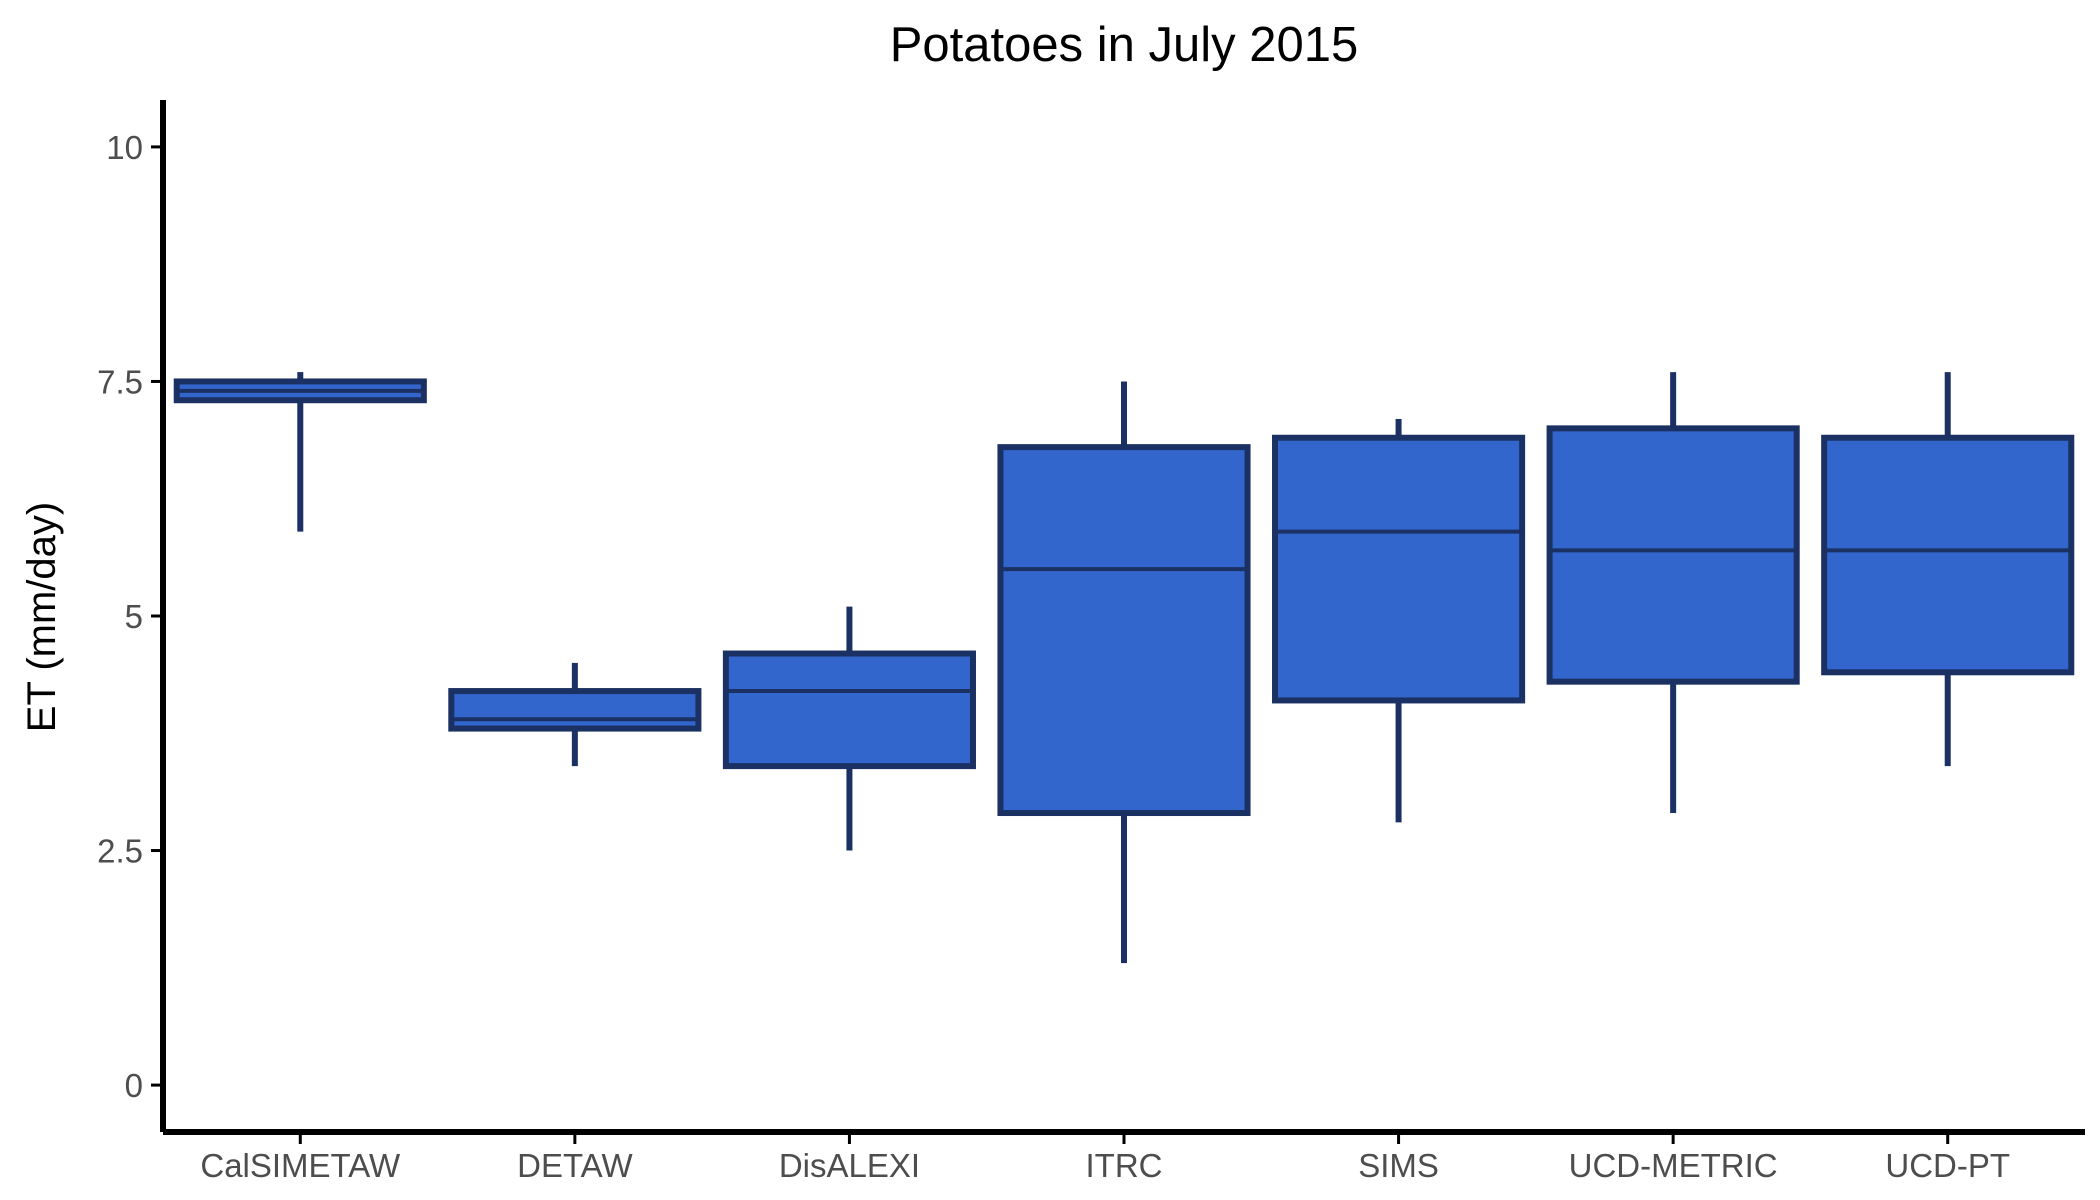  What do you see at coordinates (300, 1165) in the screenshot?
I see `x-tick-label: CalSIMETAW` at bounding box center [300, 1165].